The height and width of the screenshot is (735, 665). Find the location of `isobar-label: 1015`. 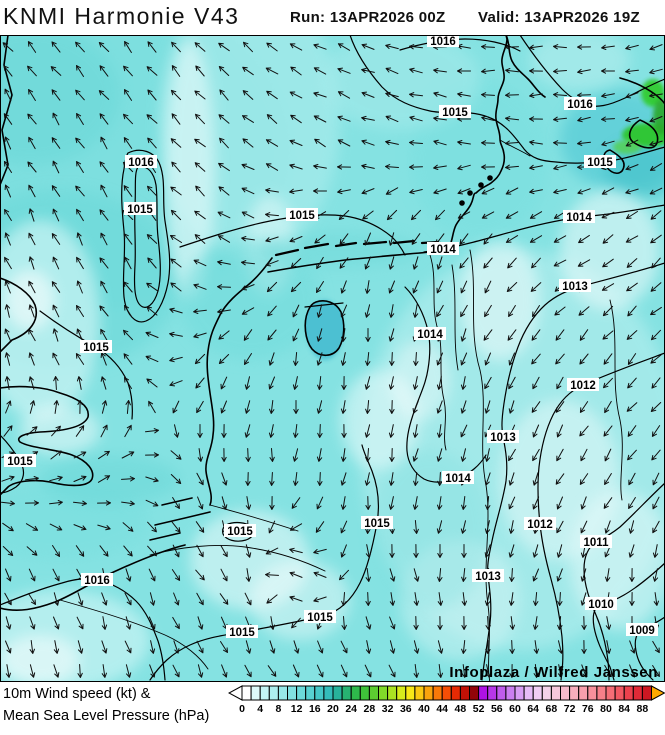

isobar-label: 1015 is located at coordinates (455, 113).